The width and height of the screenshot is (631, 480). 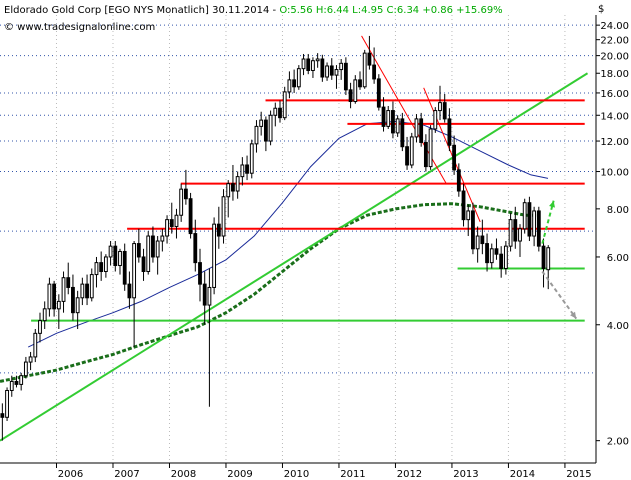 What do you see at coordinates (239, 474) in the screenshot?
I see `x-tick-label: 2009` at bounding box center [239, 474].